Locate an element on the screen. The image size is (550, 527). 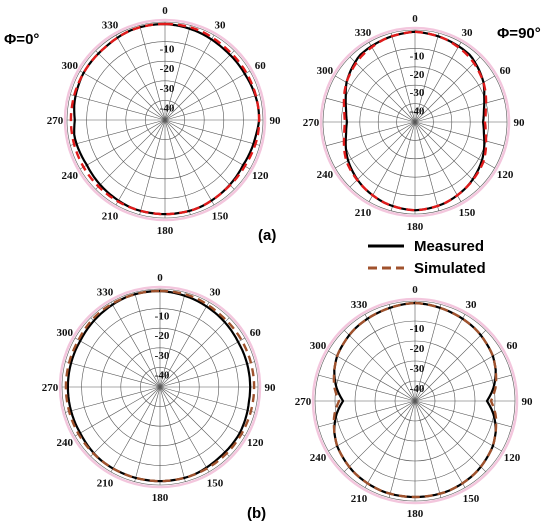
legend-simulated-label: Simulated is located at coordinates (450, 268).